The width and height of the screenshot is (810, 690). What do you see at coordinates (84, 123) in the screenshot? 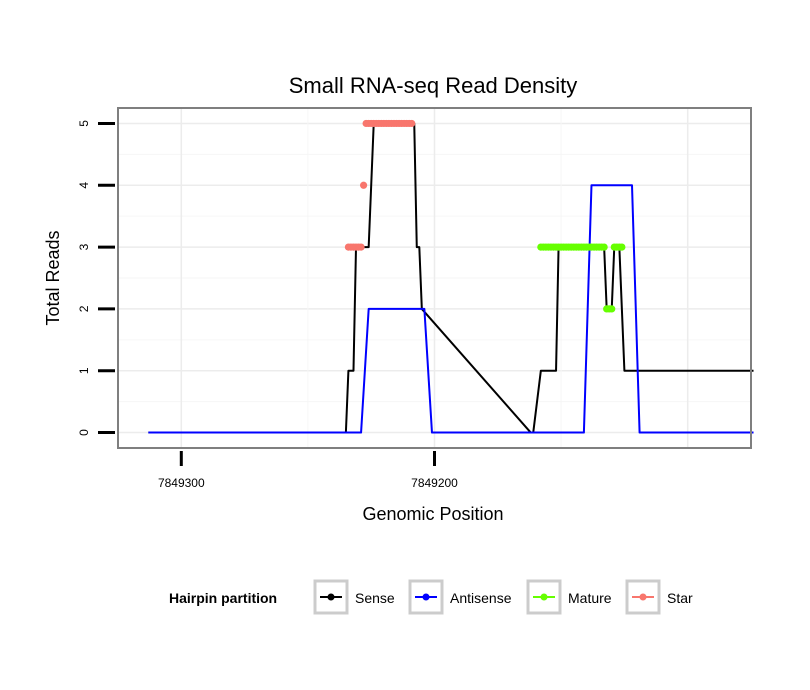
I see `y-tick-label: 5` at bounding box center [84, 123].